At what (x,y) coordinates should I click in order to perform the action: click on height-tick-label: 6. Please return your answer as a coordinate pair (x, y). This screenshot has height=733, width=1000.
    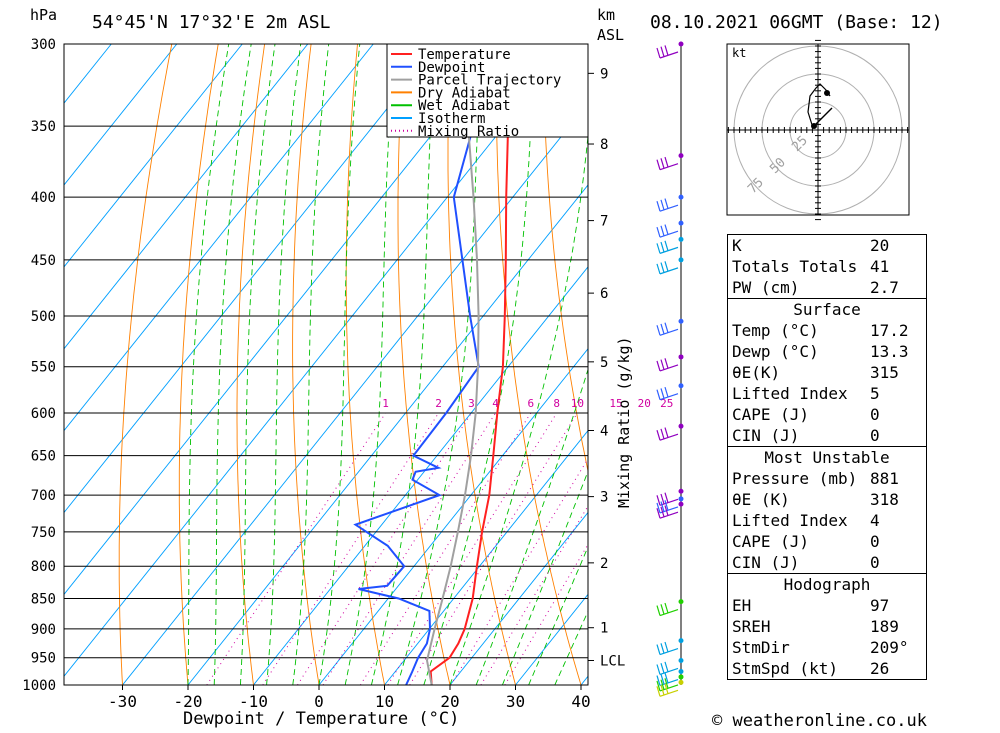
    Looking at the image, I should click on (604, 294).